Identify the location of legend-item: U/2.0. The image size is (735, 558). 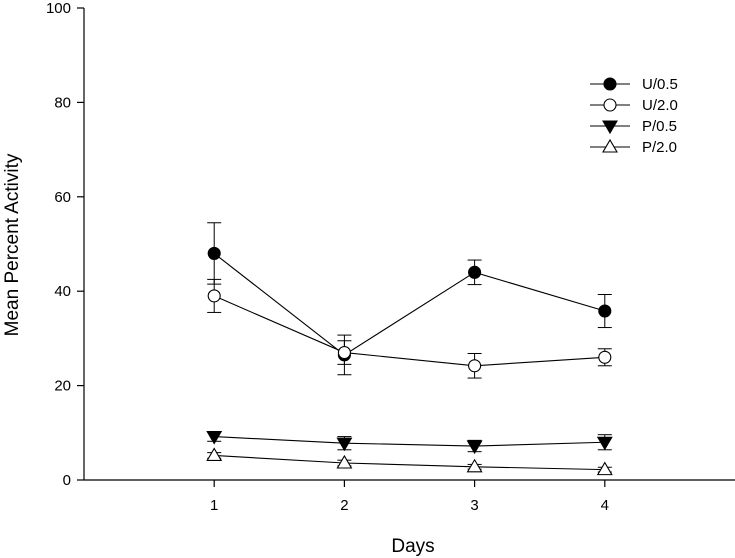
(634, 105).